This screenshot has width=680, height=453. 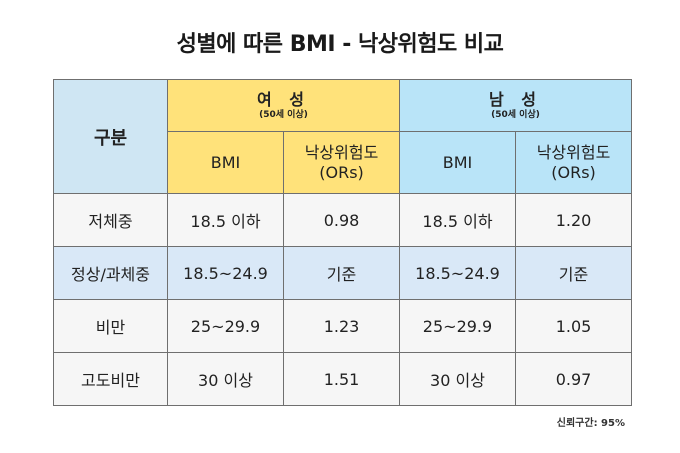 I want to click on table-row-normal-overweight: 정상/과체중 18.5~24.9 기준 18.5~24.9 기준, so click(x=342, y=273).